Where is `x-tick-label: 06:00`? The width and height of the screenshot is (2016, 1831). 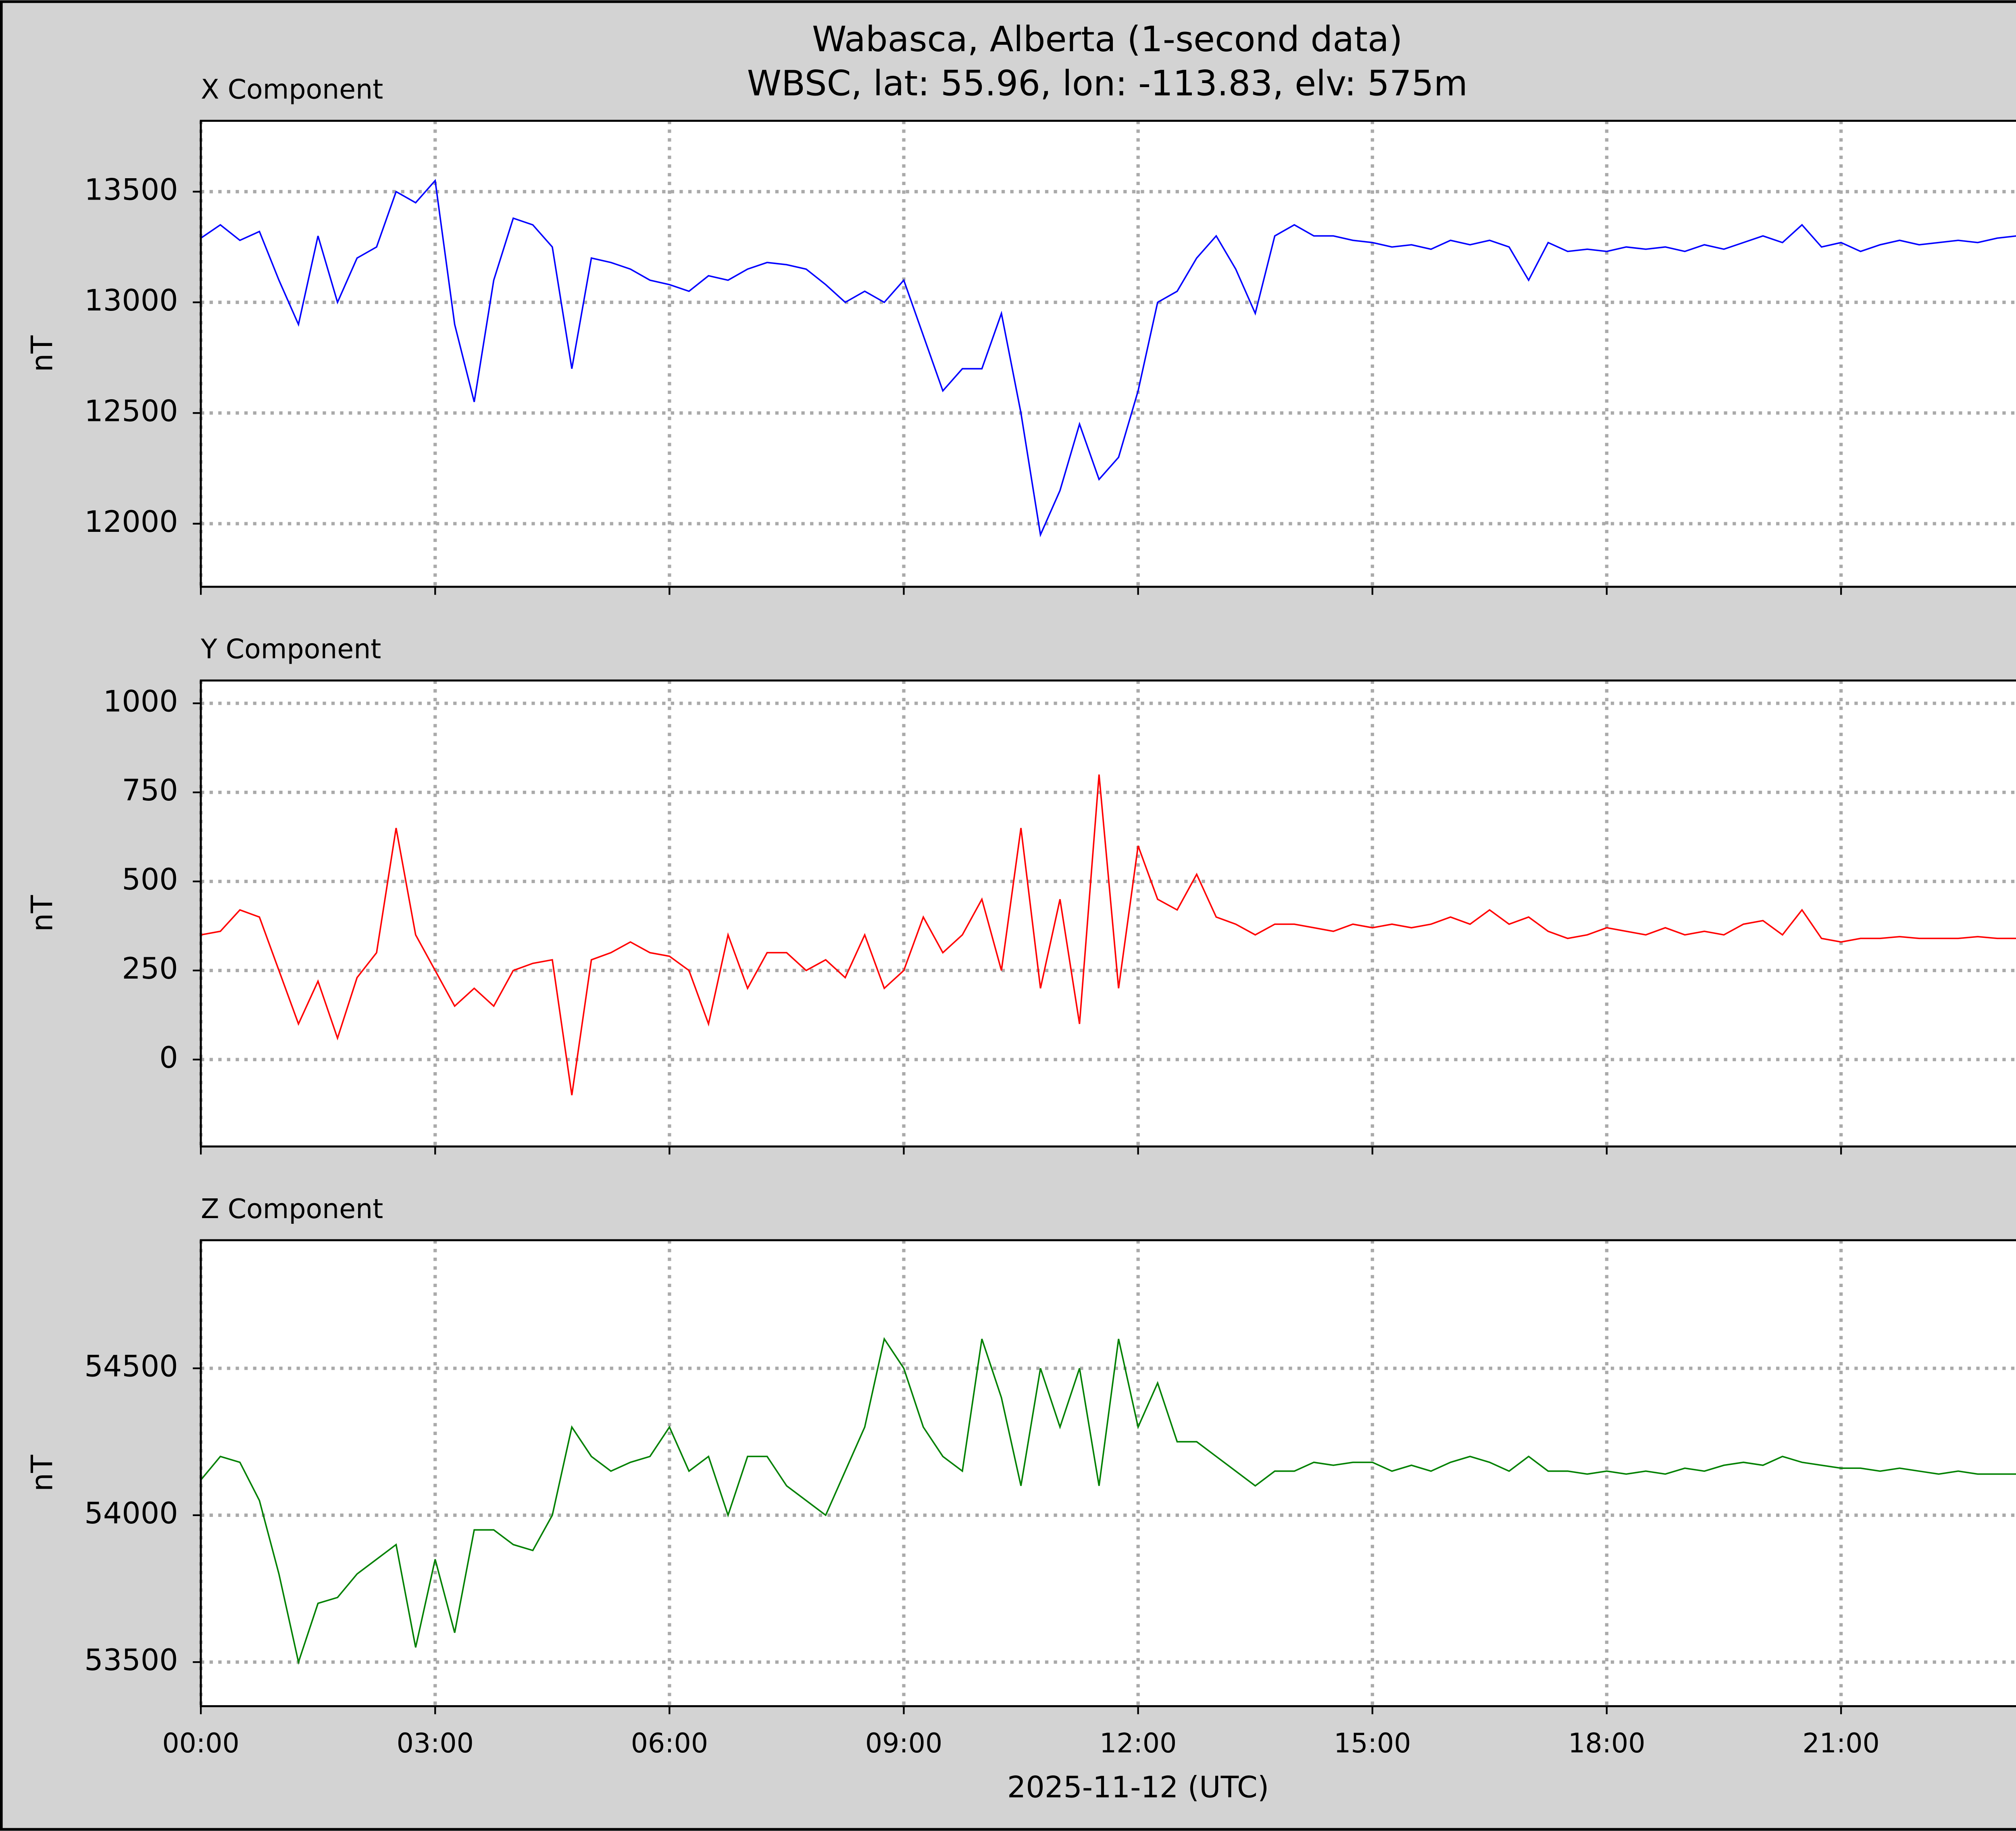
x-tick-label: 06:00 is located at coordinates (669, 1743).